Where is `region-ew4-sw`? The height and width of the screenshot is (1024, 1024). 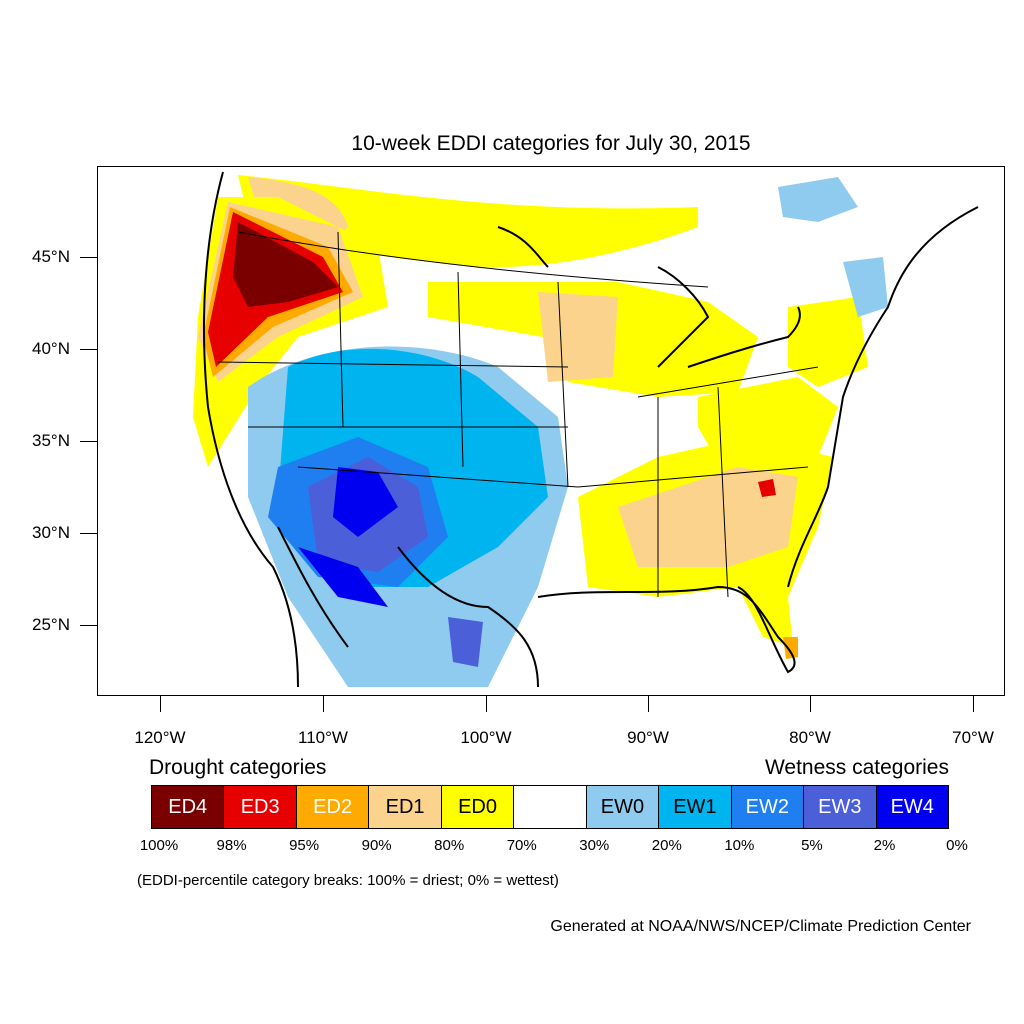 region-ew4-sw is located at coordinates (365, 502).